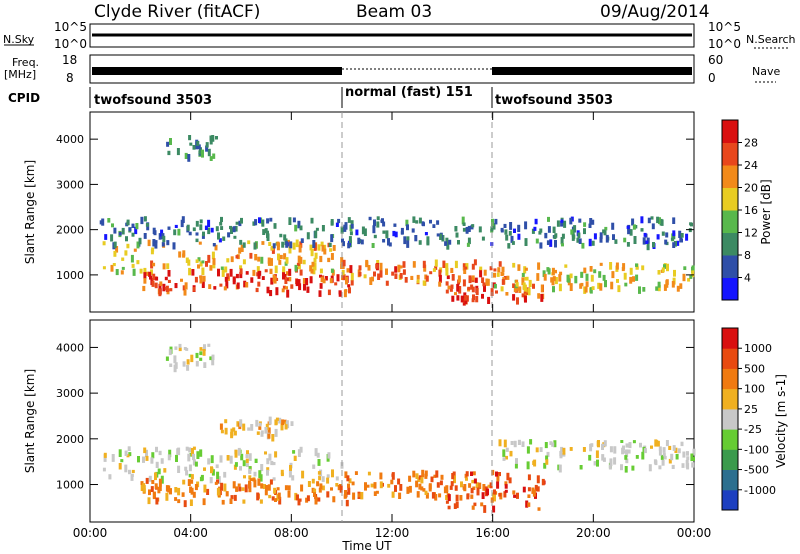 This screenshot has height=554, width=800. What do you see at coordinates (747, 255) in the screenshot?
I see `colorbar-tick-label: 8` at bounding box center [747, 255].